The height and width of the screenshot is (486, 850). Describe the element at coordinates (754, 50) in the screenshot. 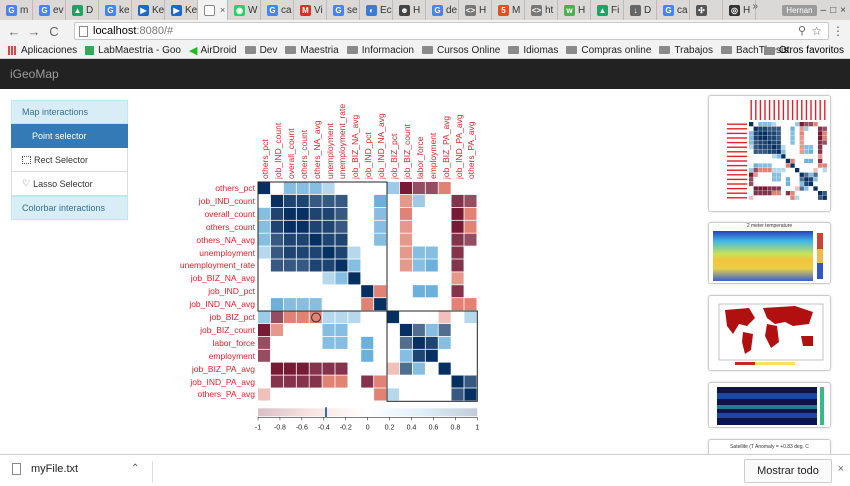

I see `bookmark-item: BachThesis` at that location.